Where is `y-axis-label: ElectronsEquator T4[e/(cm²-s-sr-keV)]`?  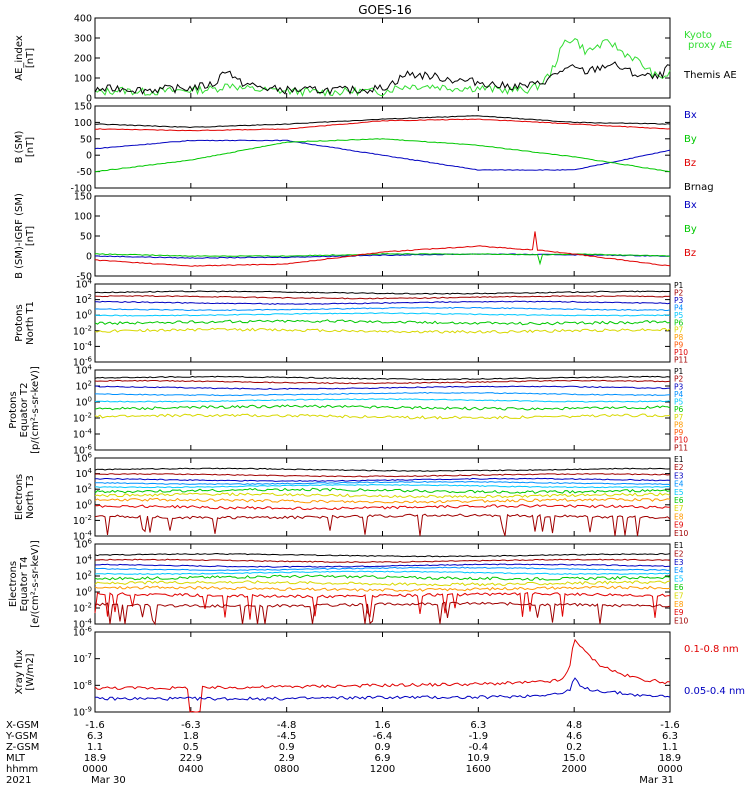
y-axis-label: ElectronsEquator T4[e/(cm²-s-sr-keV)] is located at coordinates (24, 584).